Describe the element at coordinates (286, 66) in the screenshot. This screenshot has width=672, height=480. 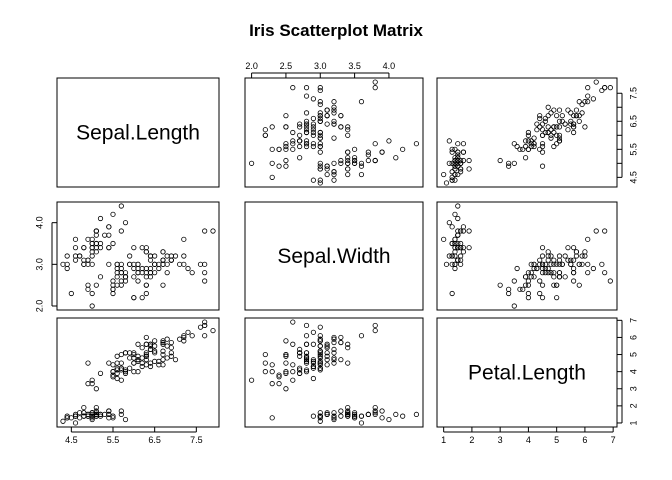
I see `axis-tick-label: 2.5` at that location.